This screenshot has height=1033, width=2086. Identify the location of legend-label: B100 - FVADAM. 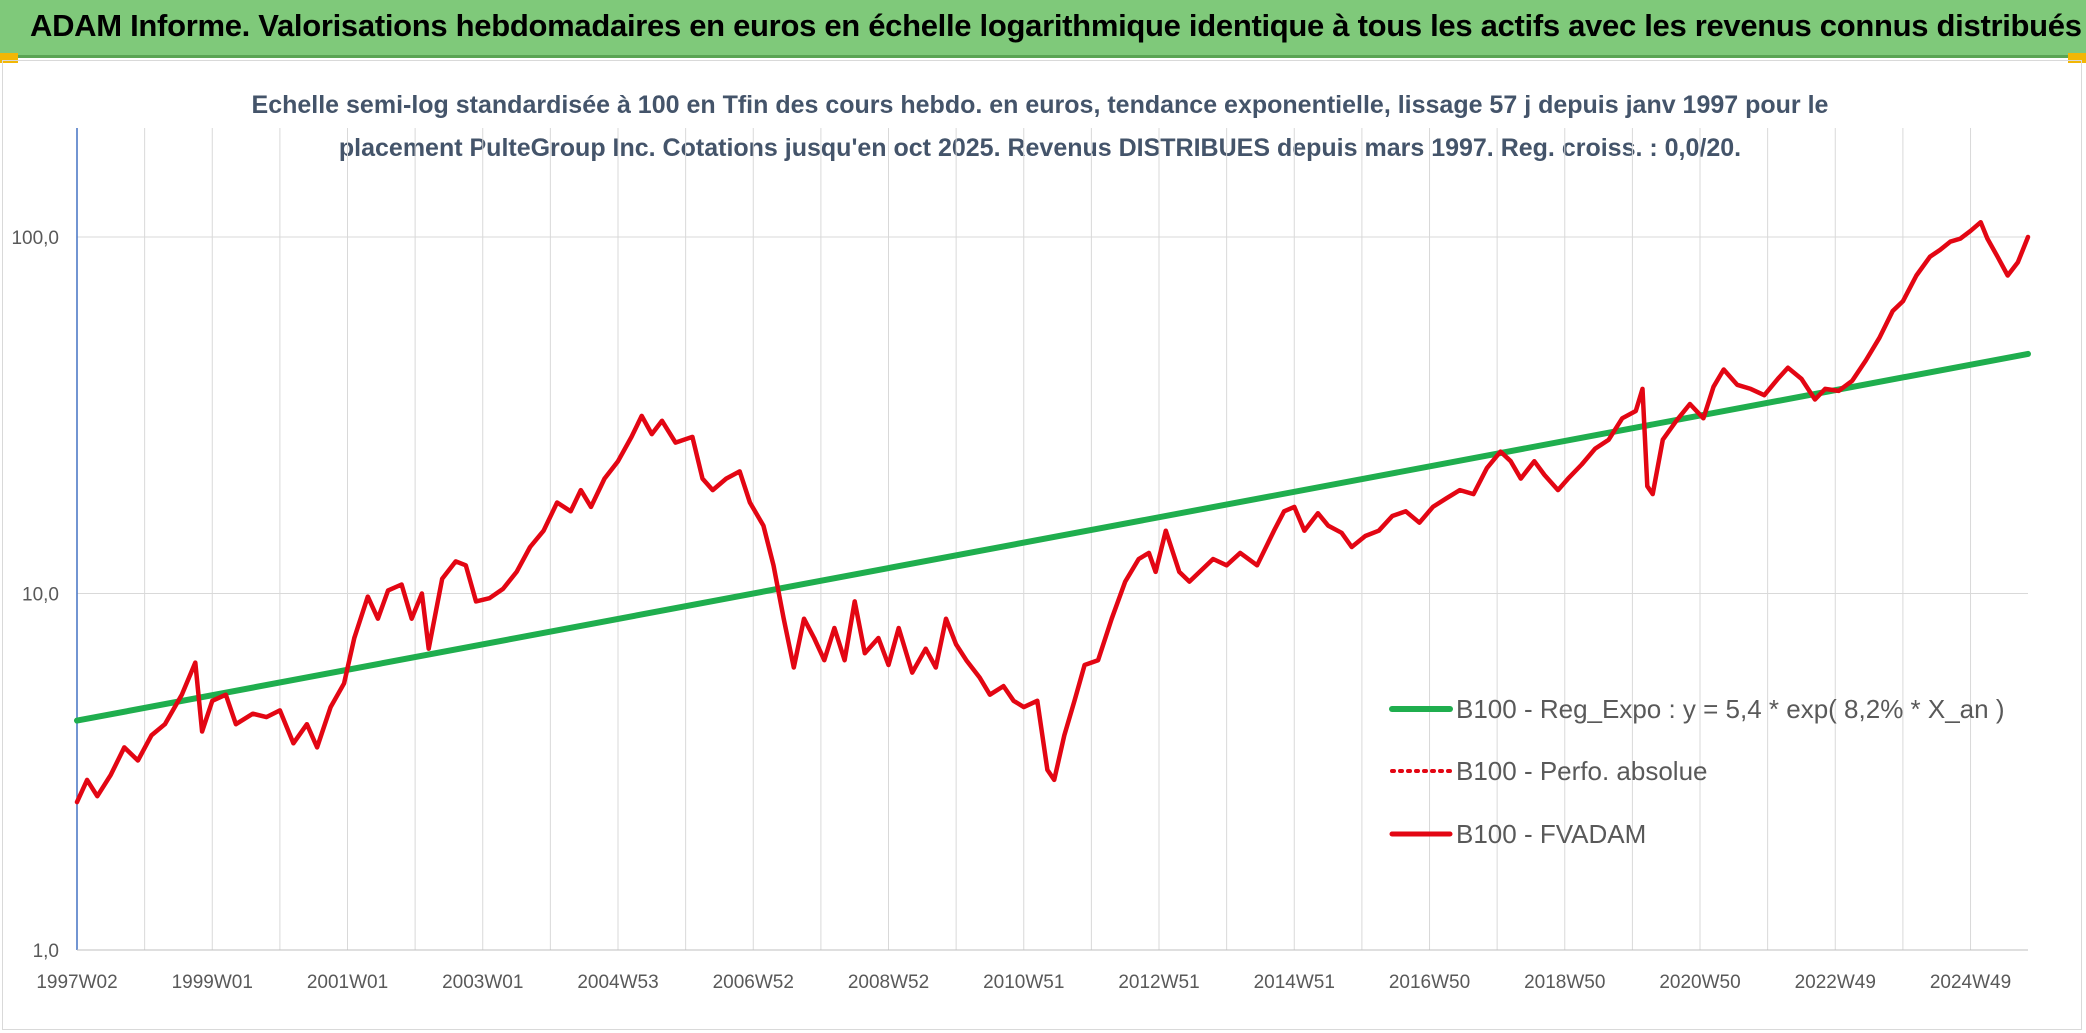
(1551, 834).